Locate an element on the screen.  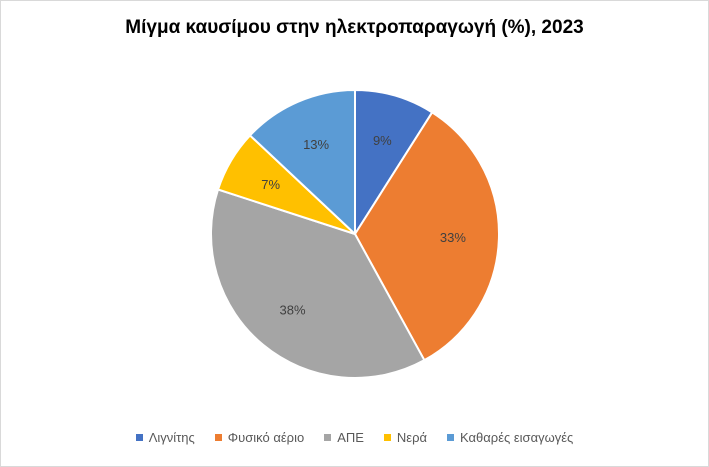
slice-data-label: 33% is located at coordinates (453, 237).